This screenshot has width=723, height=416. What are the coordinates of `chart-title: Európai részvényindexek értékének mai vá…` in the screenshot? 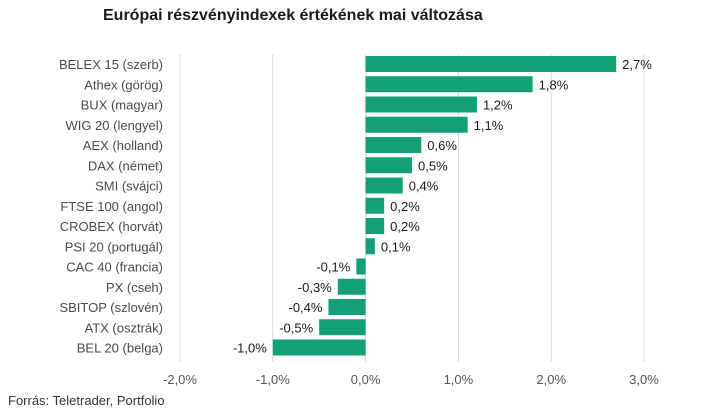 It's located at (293, 15).